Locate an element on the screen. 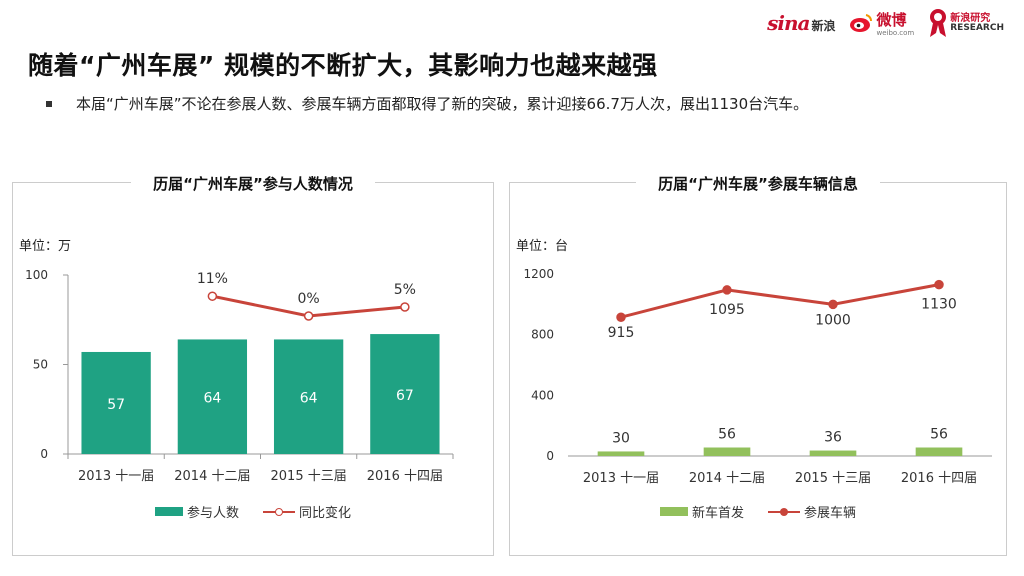  line-data-label: 915 is located at coordinates (621, 333).